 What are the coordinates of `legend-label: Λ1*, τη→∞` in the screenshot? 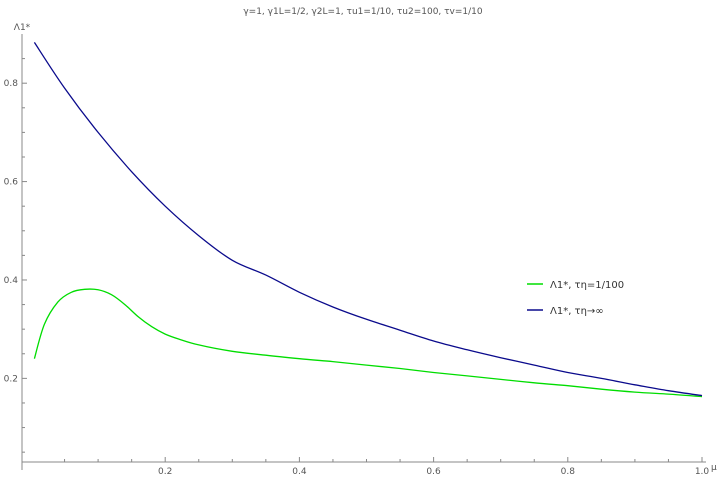 It's located at (577, 311).